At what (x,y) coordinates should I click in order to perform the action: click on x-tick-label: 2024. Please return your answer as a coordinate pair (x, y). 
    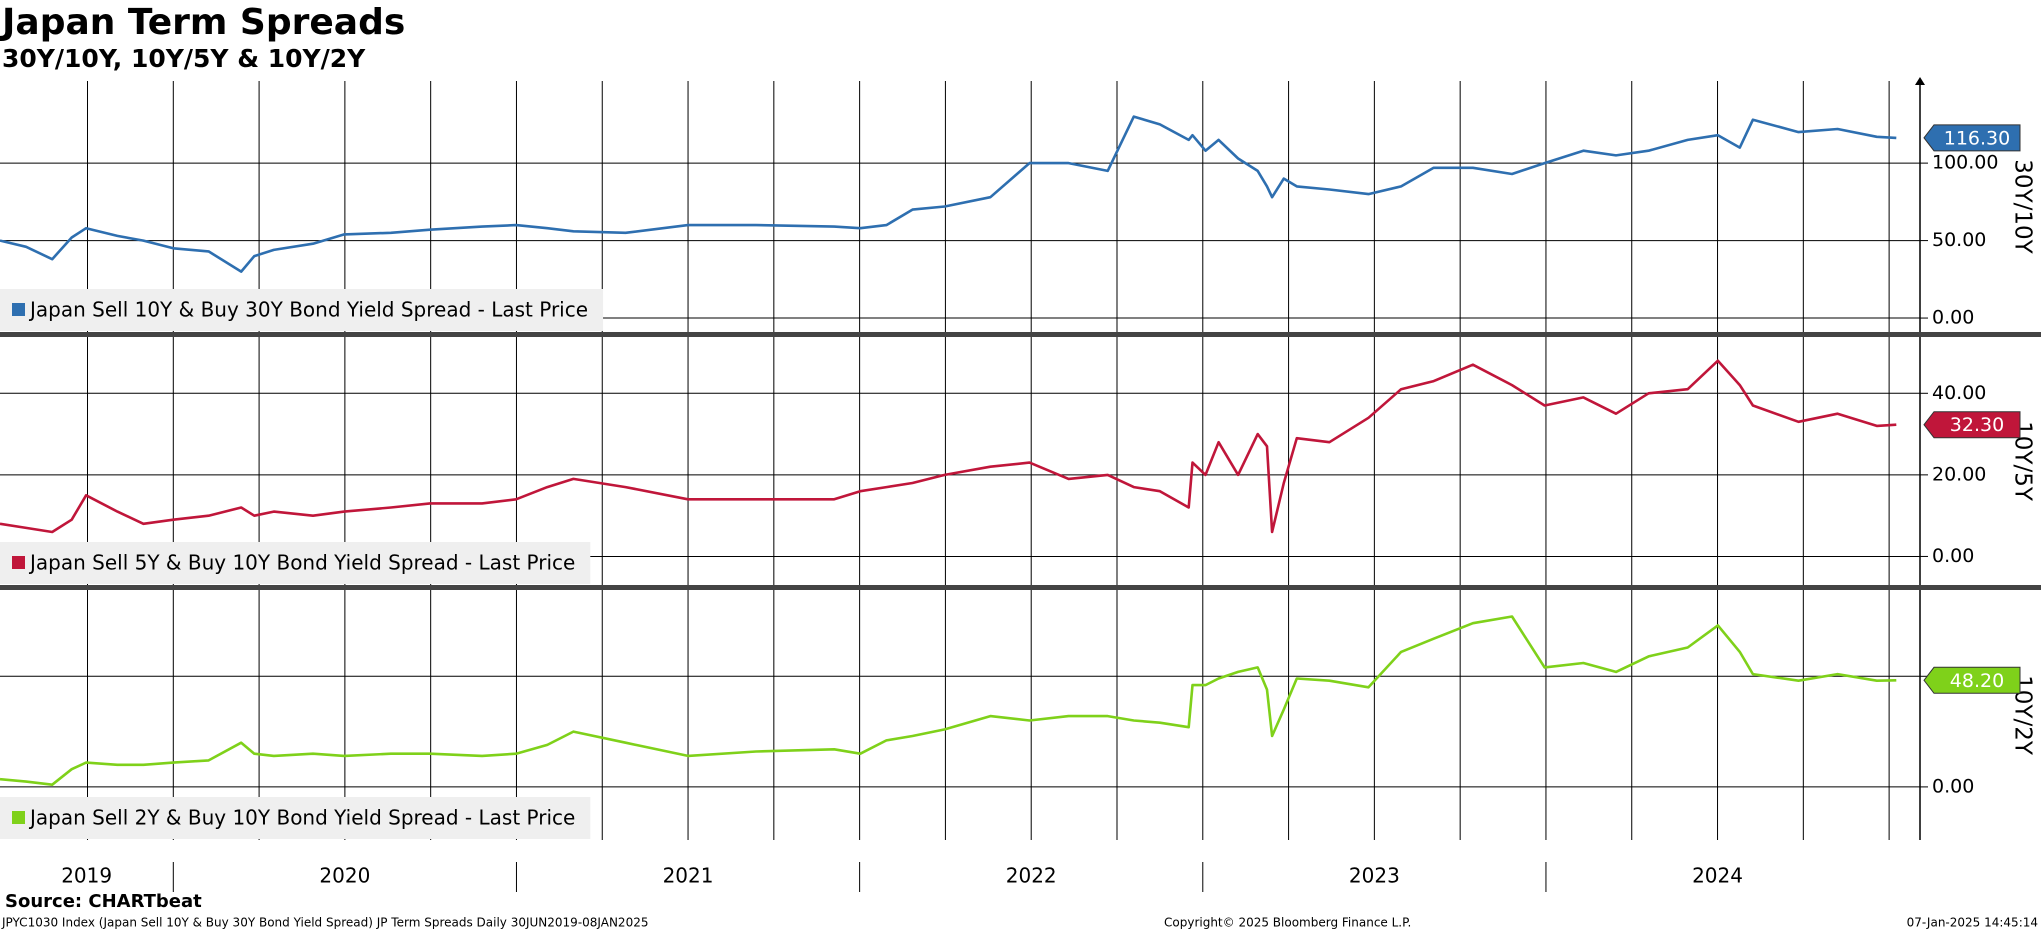
    Looking at the image, I should click on (1717, 876).